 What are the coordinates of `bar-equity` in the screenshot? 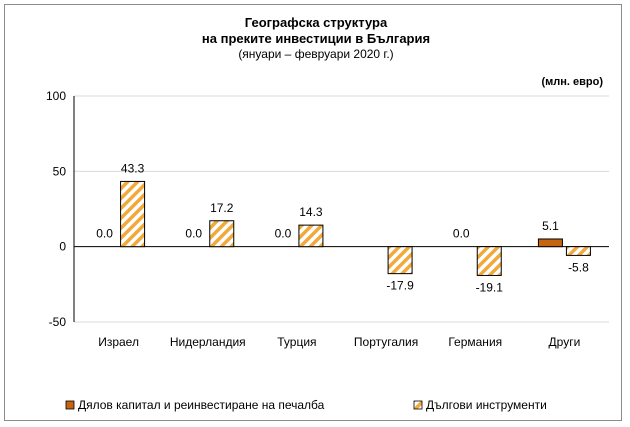 It's located at (550, 243).